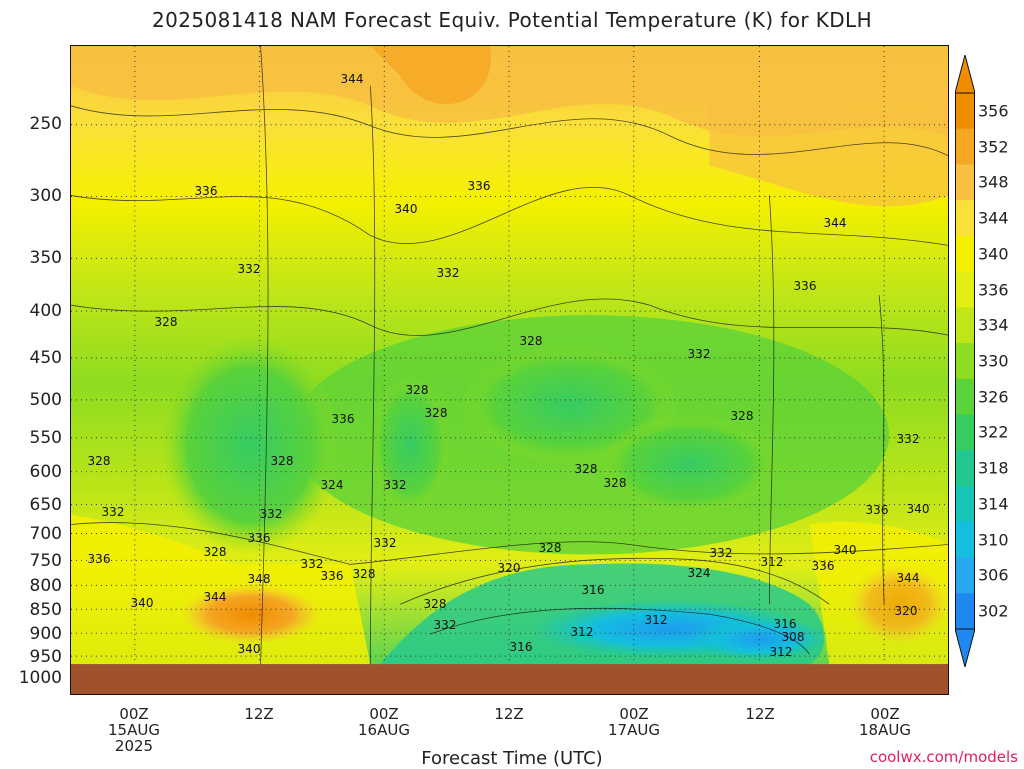 The height and width of the screenshot is (769, 1024). Describe the element at coordinates (134, 746) in the screenshot. I see `x-tick-line: 2025` at that location.